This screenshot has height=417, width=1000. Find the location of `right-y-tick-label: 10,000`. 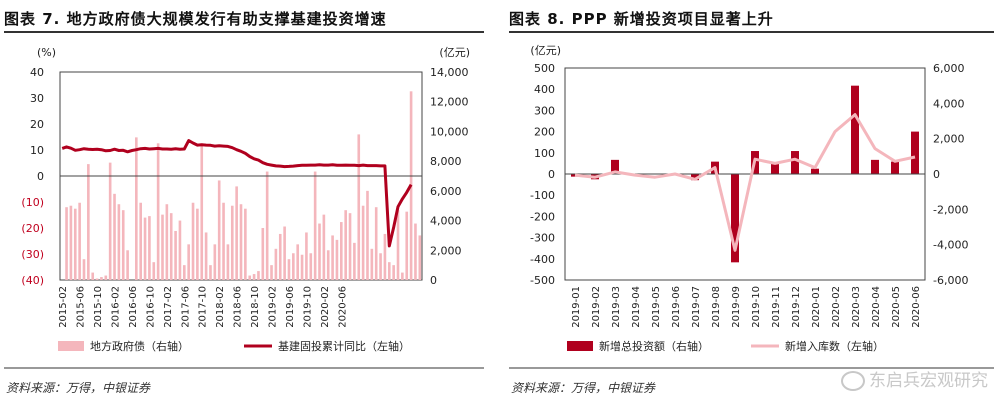

right-y-tick-label: 10,000 is located at coordinates (449, 131).